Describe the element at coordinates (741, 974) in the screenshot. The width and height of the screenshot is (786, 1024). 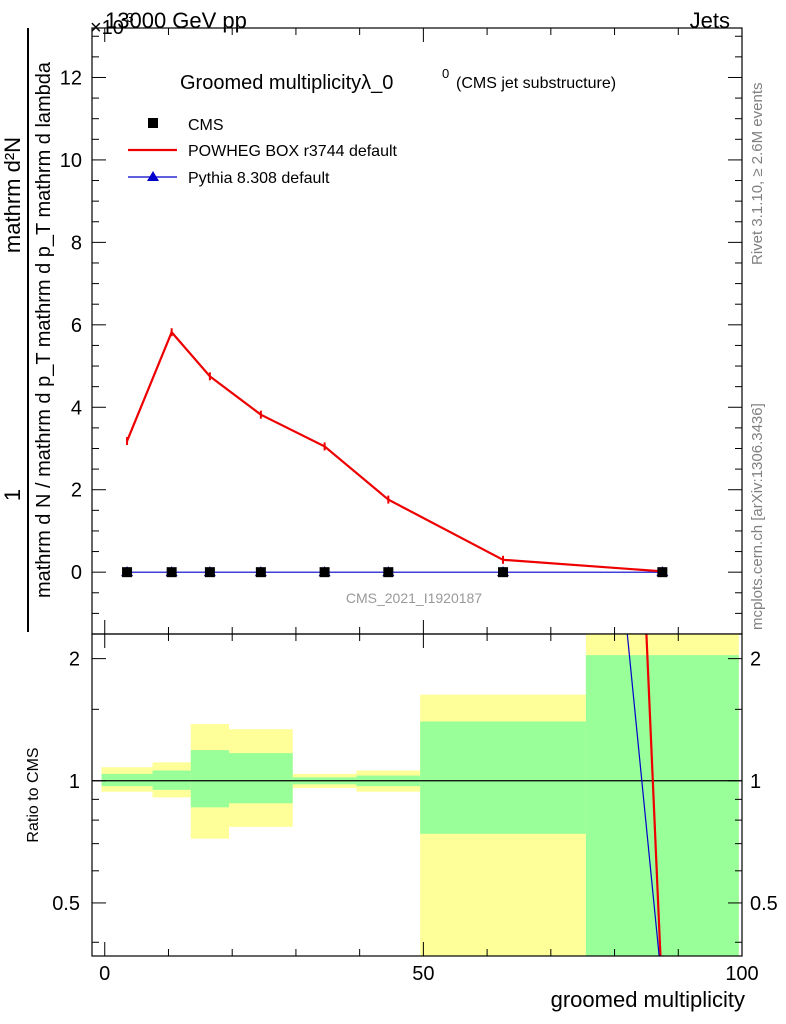
I see `ratio-xtick-label: 100` at that location.